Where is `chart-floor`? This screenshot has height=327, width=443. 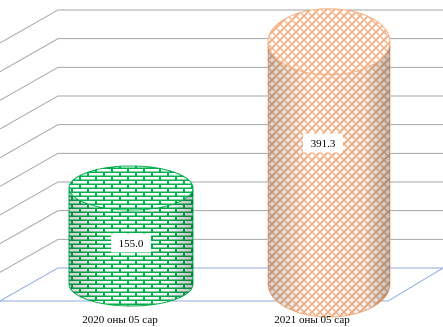 chart-floor is located at coordinates (221, 284).